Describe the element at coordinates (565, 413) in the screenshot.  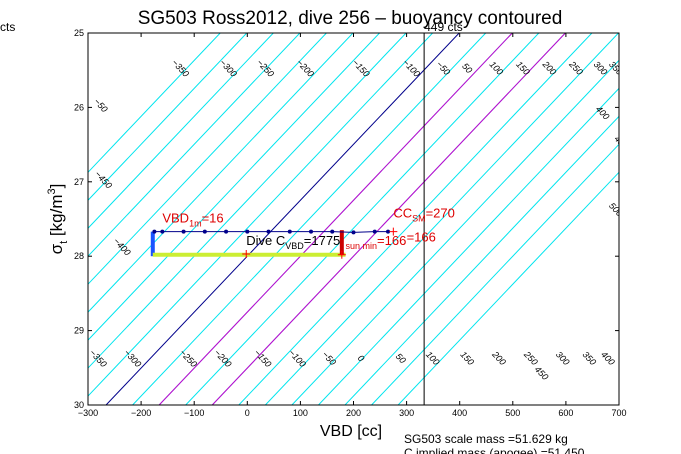
I see `x-tick-label: 600` at that location.